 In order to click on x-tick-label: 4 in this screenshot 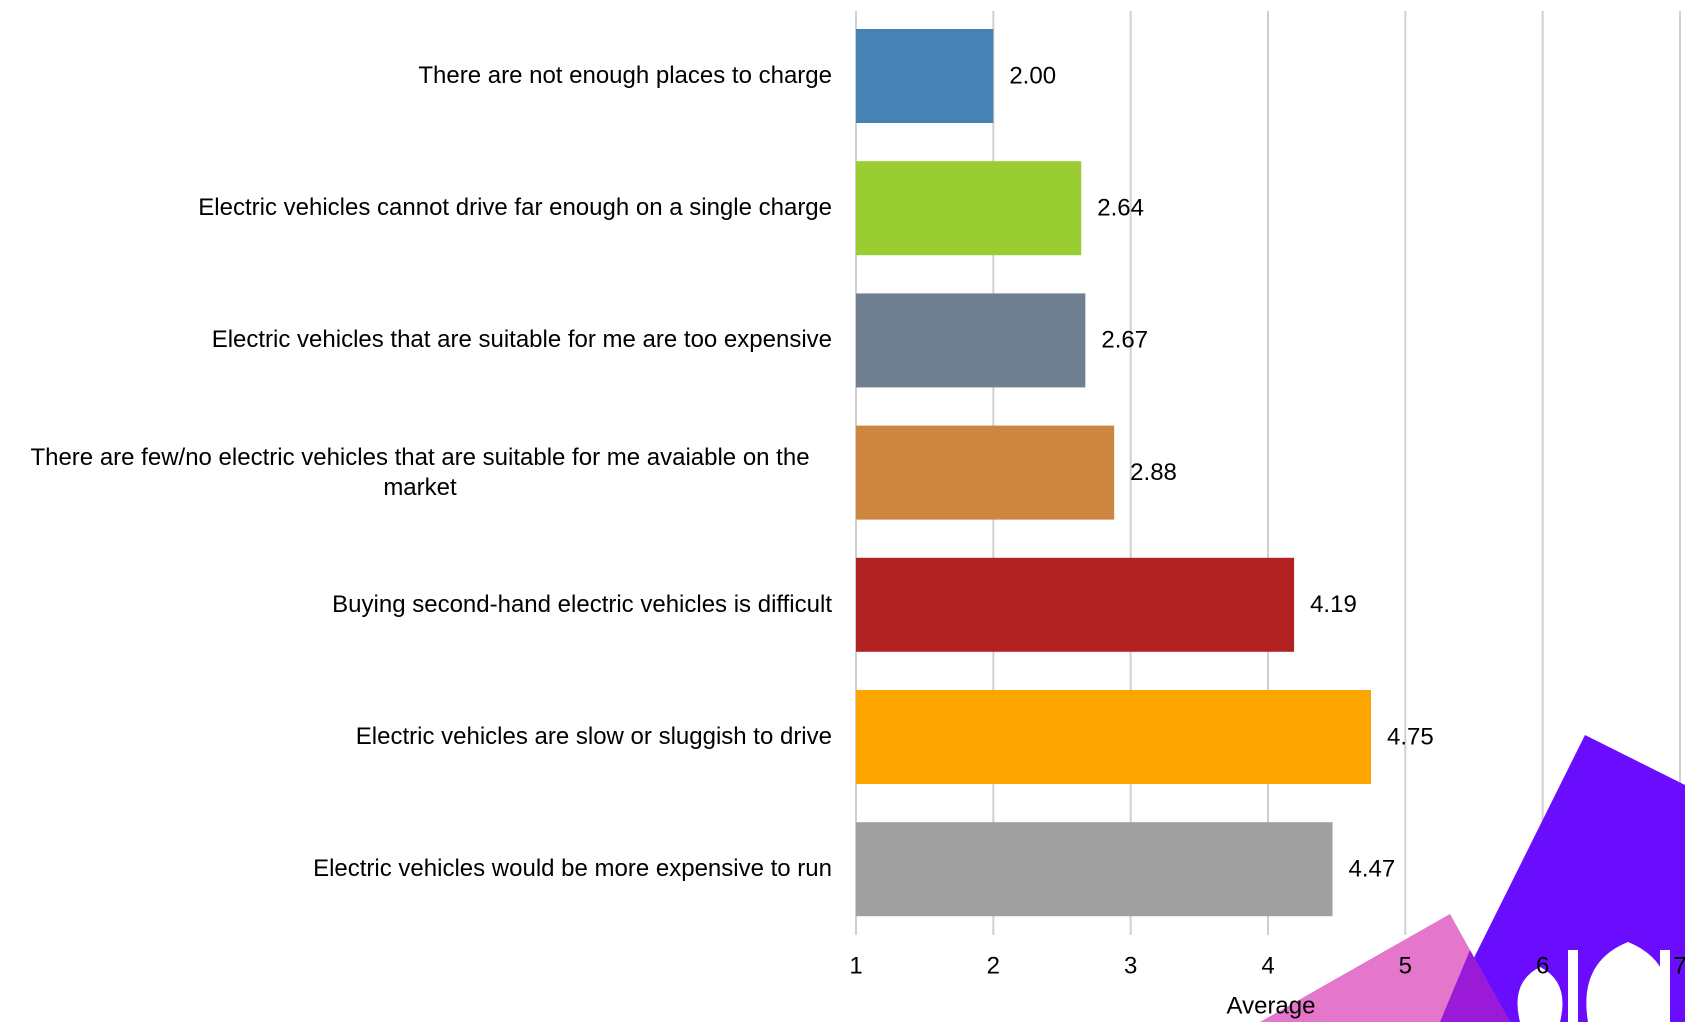, I will do `click(1267, 965)`.